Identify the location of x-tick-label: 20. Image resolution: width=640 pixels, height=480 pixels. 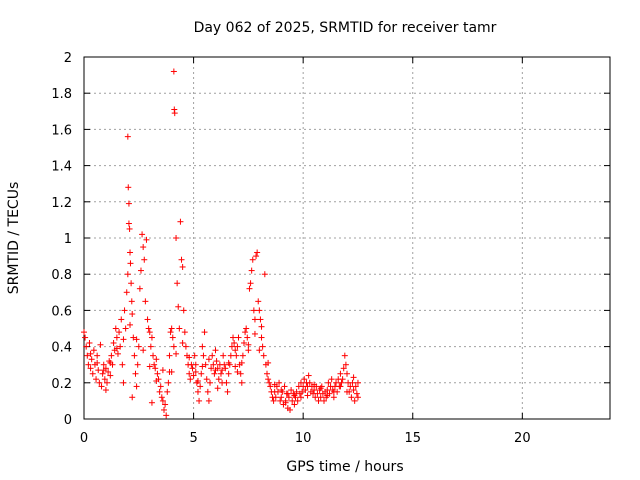
(522, 438).